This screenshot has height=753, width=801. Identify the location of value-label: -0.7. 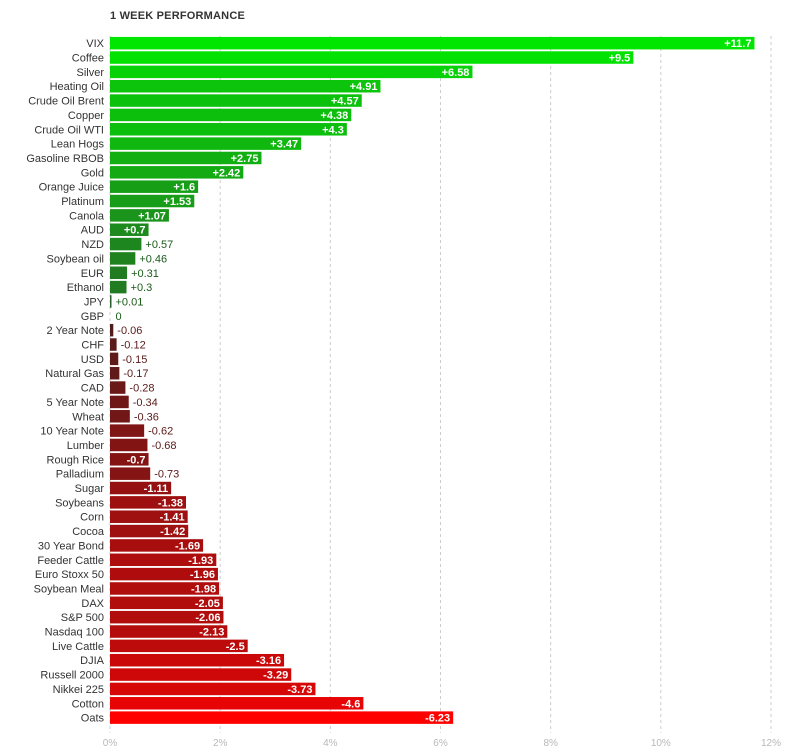
(136, 460).